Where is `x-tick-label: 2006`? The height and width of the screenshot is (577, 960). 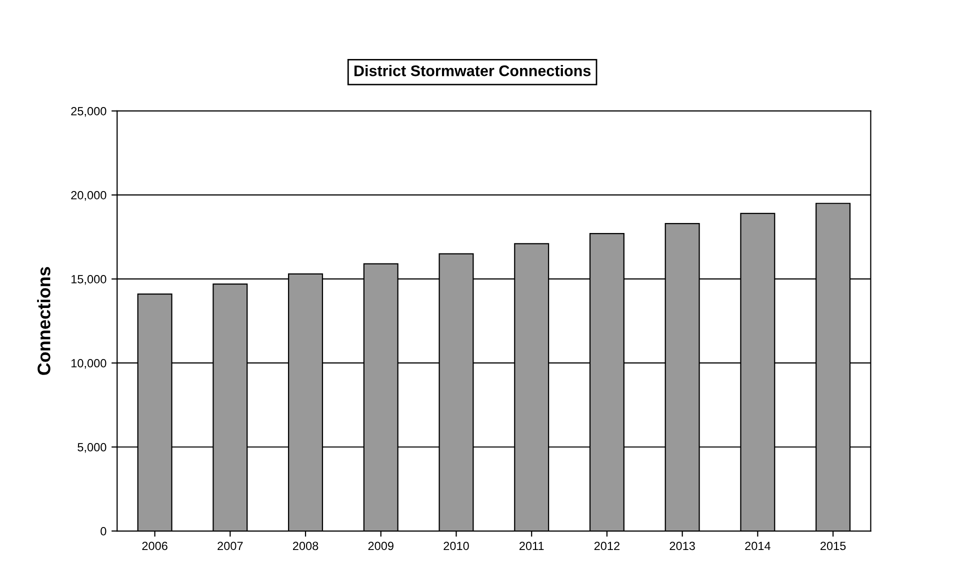
x-tick-label: 2006 is located at coordinates (155, 546).